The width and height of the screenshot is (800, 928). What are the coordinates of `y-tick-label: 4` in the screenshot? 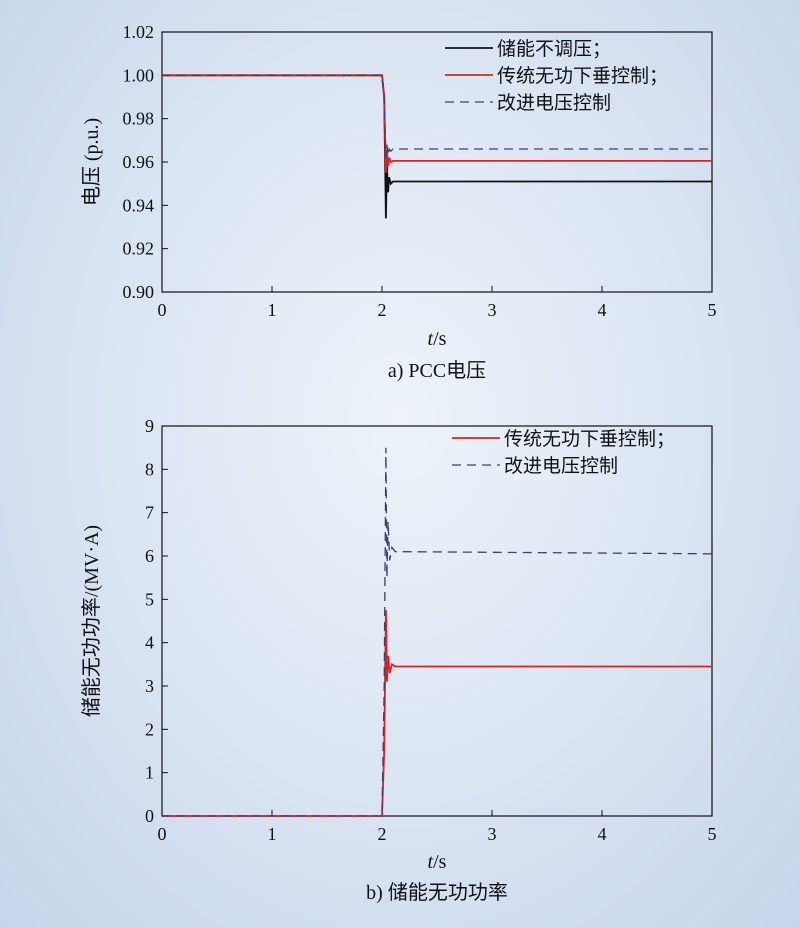 It's located at (149, 643).